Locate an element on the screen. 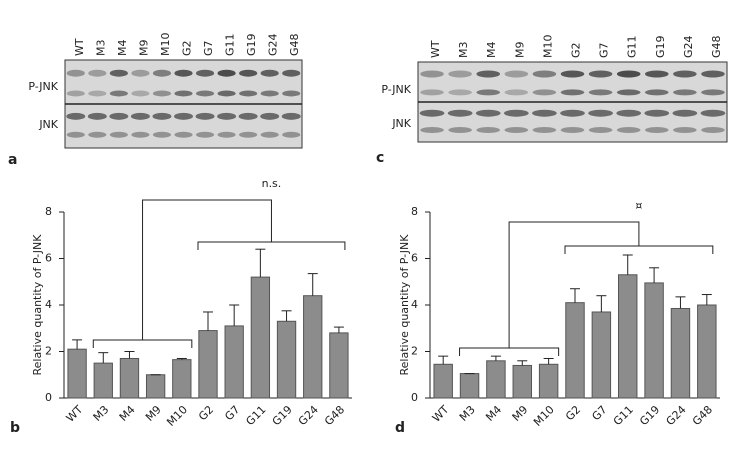  x-tick-label: G2 is located at coordinates (206, 413).